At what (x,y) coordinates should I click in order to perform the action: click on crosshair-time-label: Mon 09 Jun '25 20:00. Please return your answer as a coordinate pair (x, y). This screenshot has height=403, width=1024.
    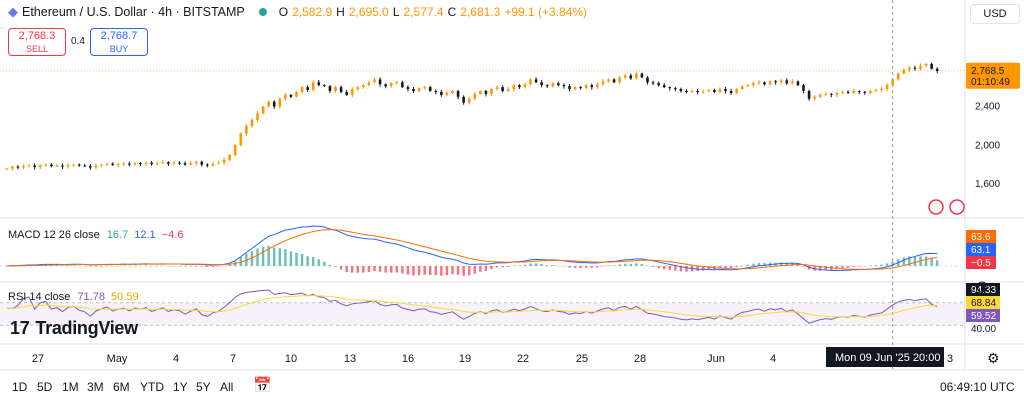
    Looking at the image, I should click on (887, 358).